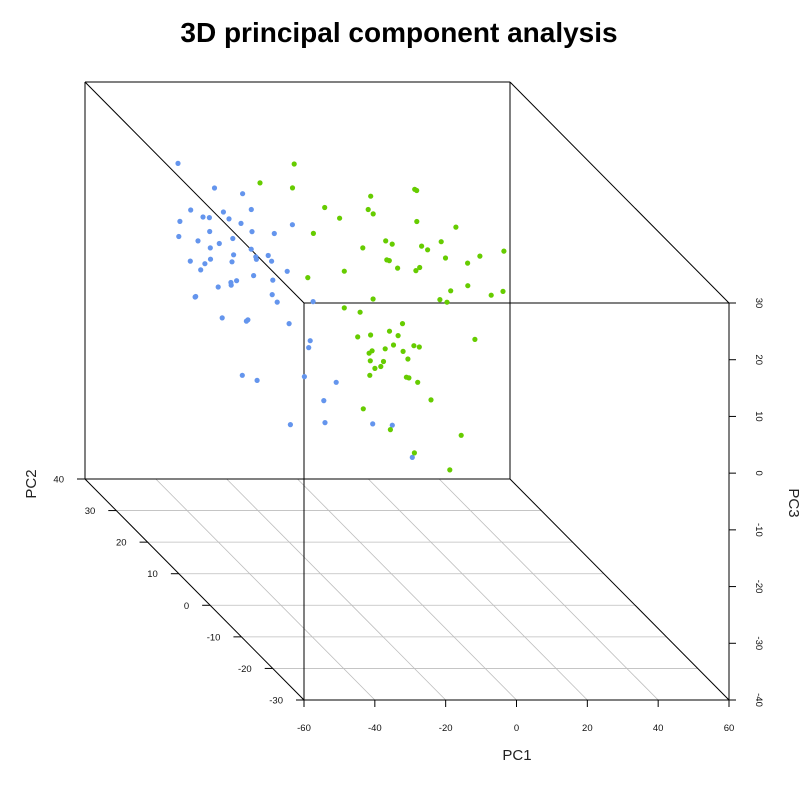 The height and width of the screenshot is (800, 800). What do you see at coordinates (245, 669) in the screenshot?
I see `y-tick-label: -20` at bounding box center [245, 669].